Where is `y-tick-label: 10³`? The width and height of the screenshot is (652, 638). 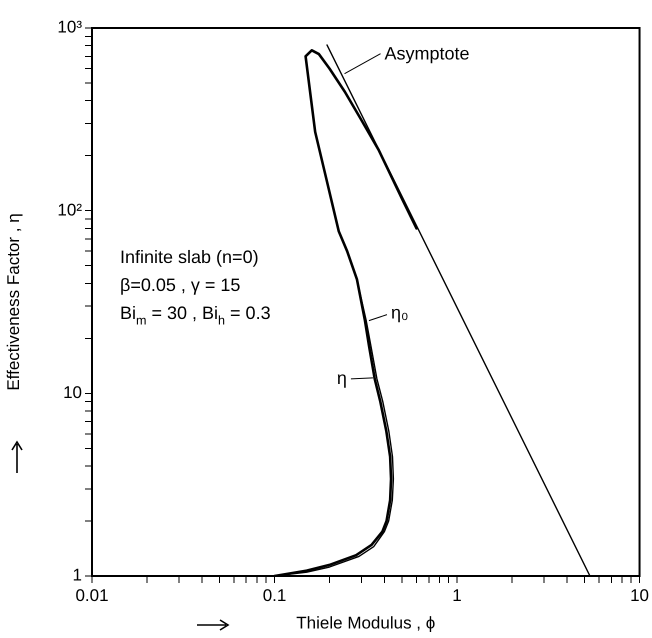
y-tick-label: 10³ is located at coordinates (69, 27).